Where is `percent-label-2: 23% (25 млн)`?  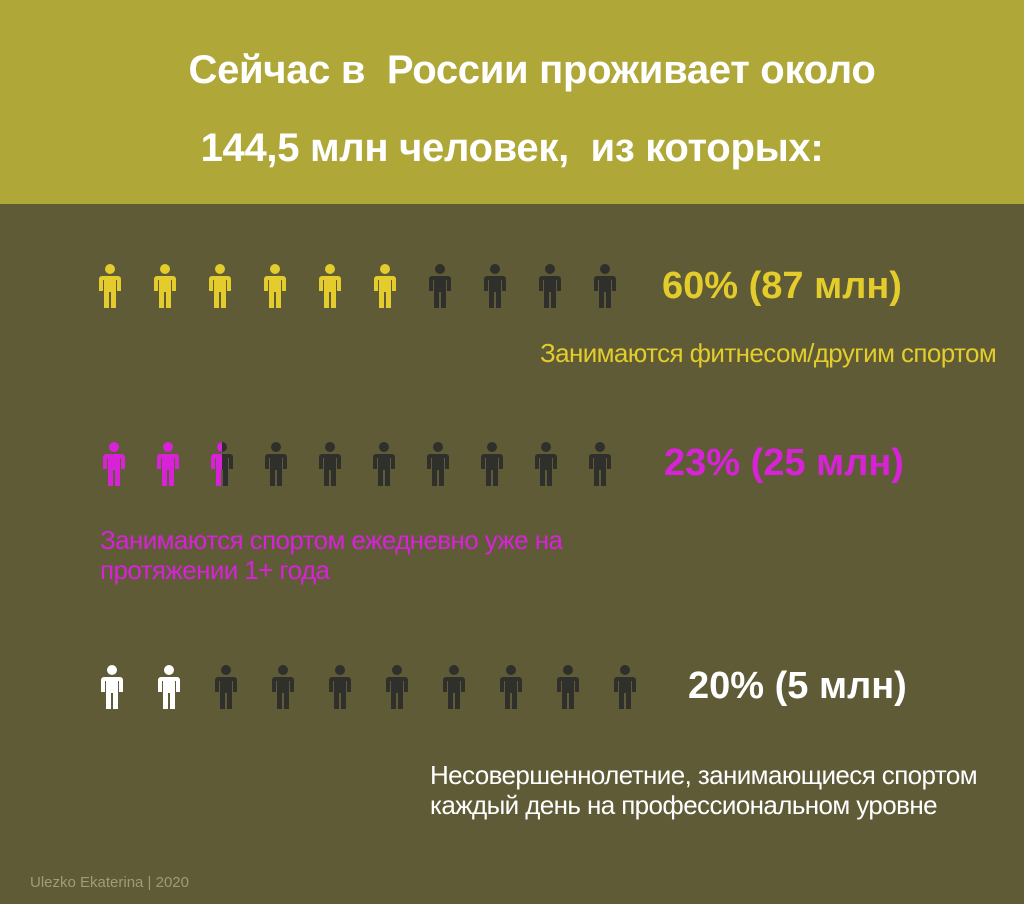 percent-label-2: 23% (25 млн) is located at coordinates (784, 463).